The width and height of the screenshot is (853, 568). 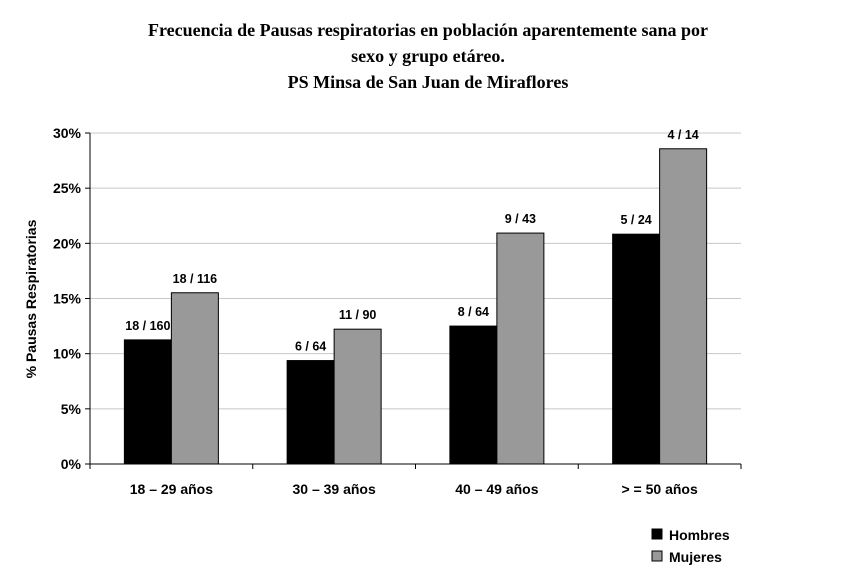 What do you see at coordinates (195, 279) in the screenshot?
I see `bar-data-label: 18 / 116` at bounding box center [195, 279].